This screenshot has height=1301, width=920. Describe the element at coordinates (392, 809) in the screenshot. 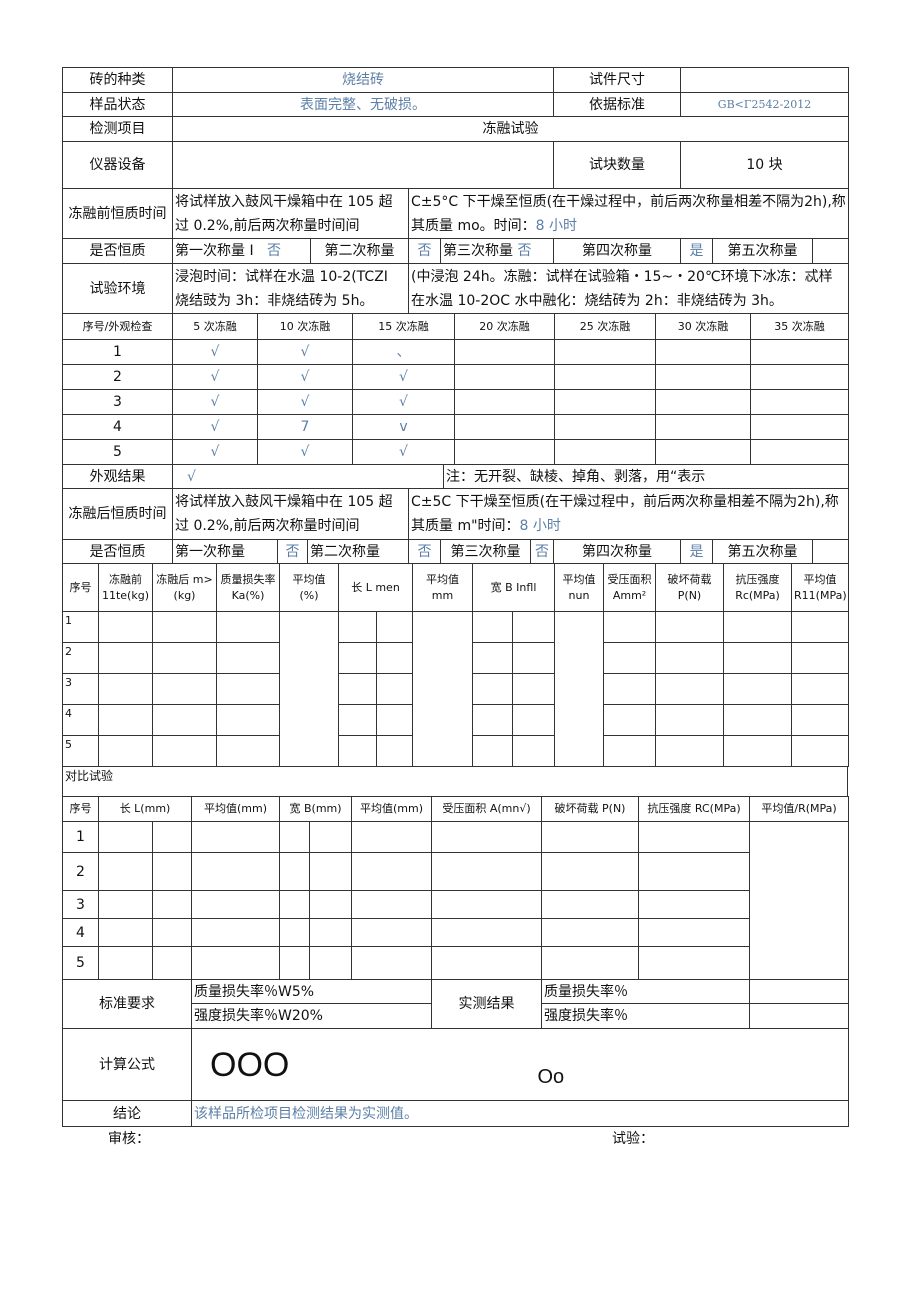

I see `column-header: 平均值(mm)` at that location.